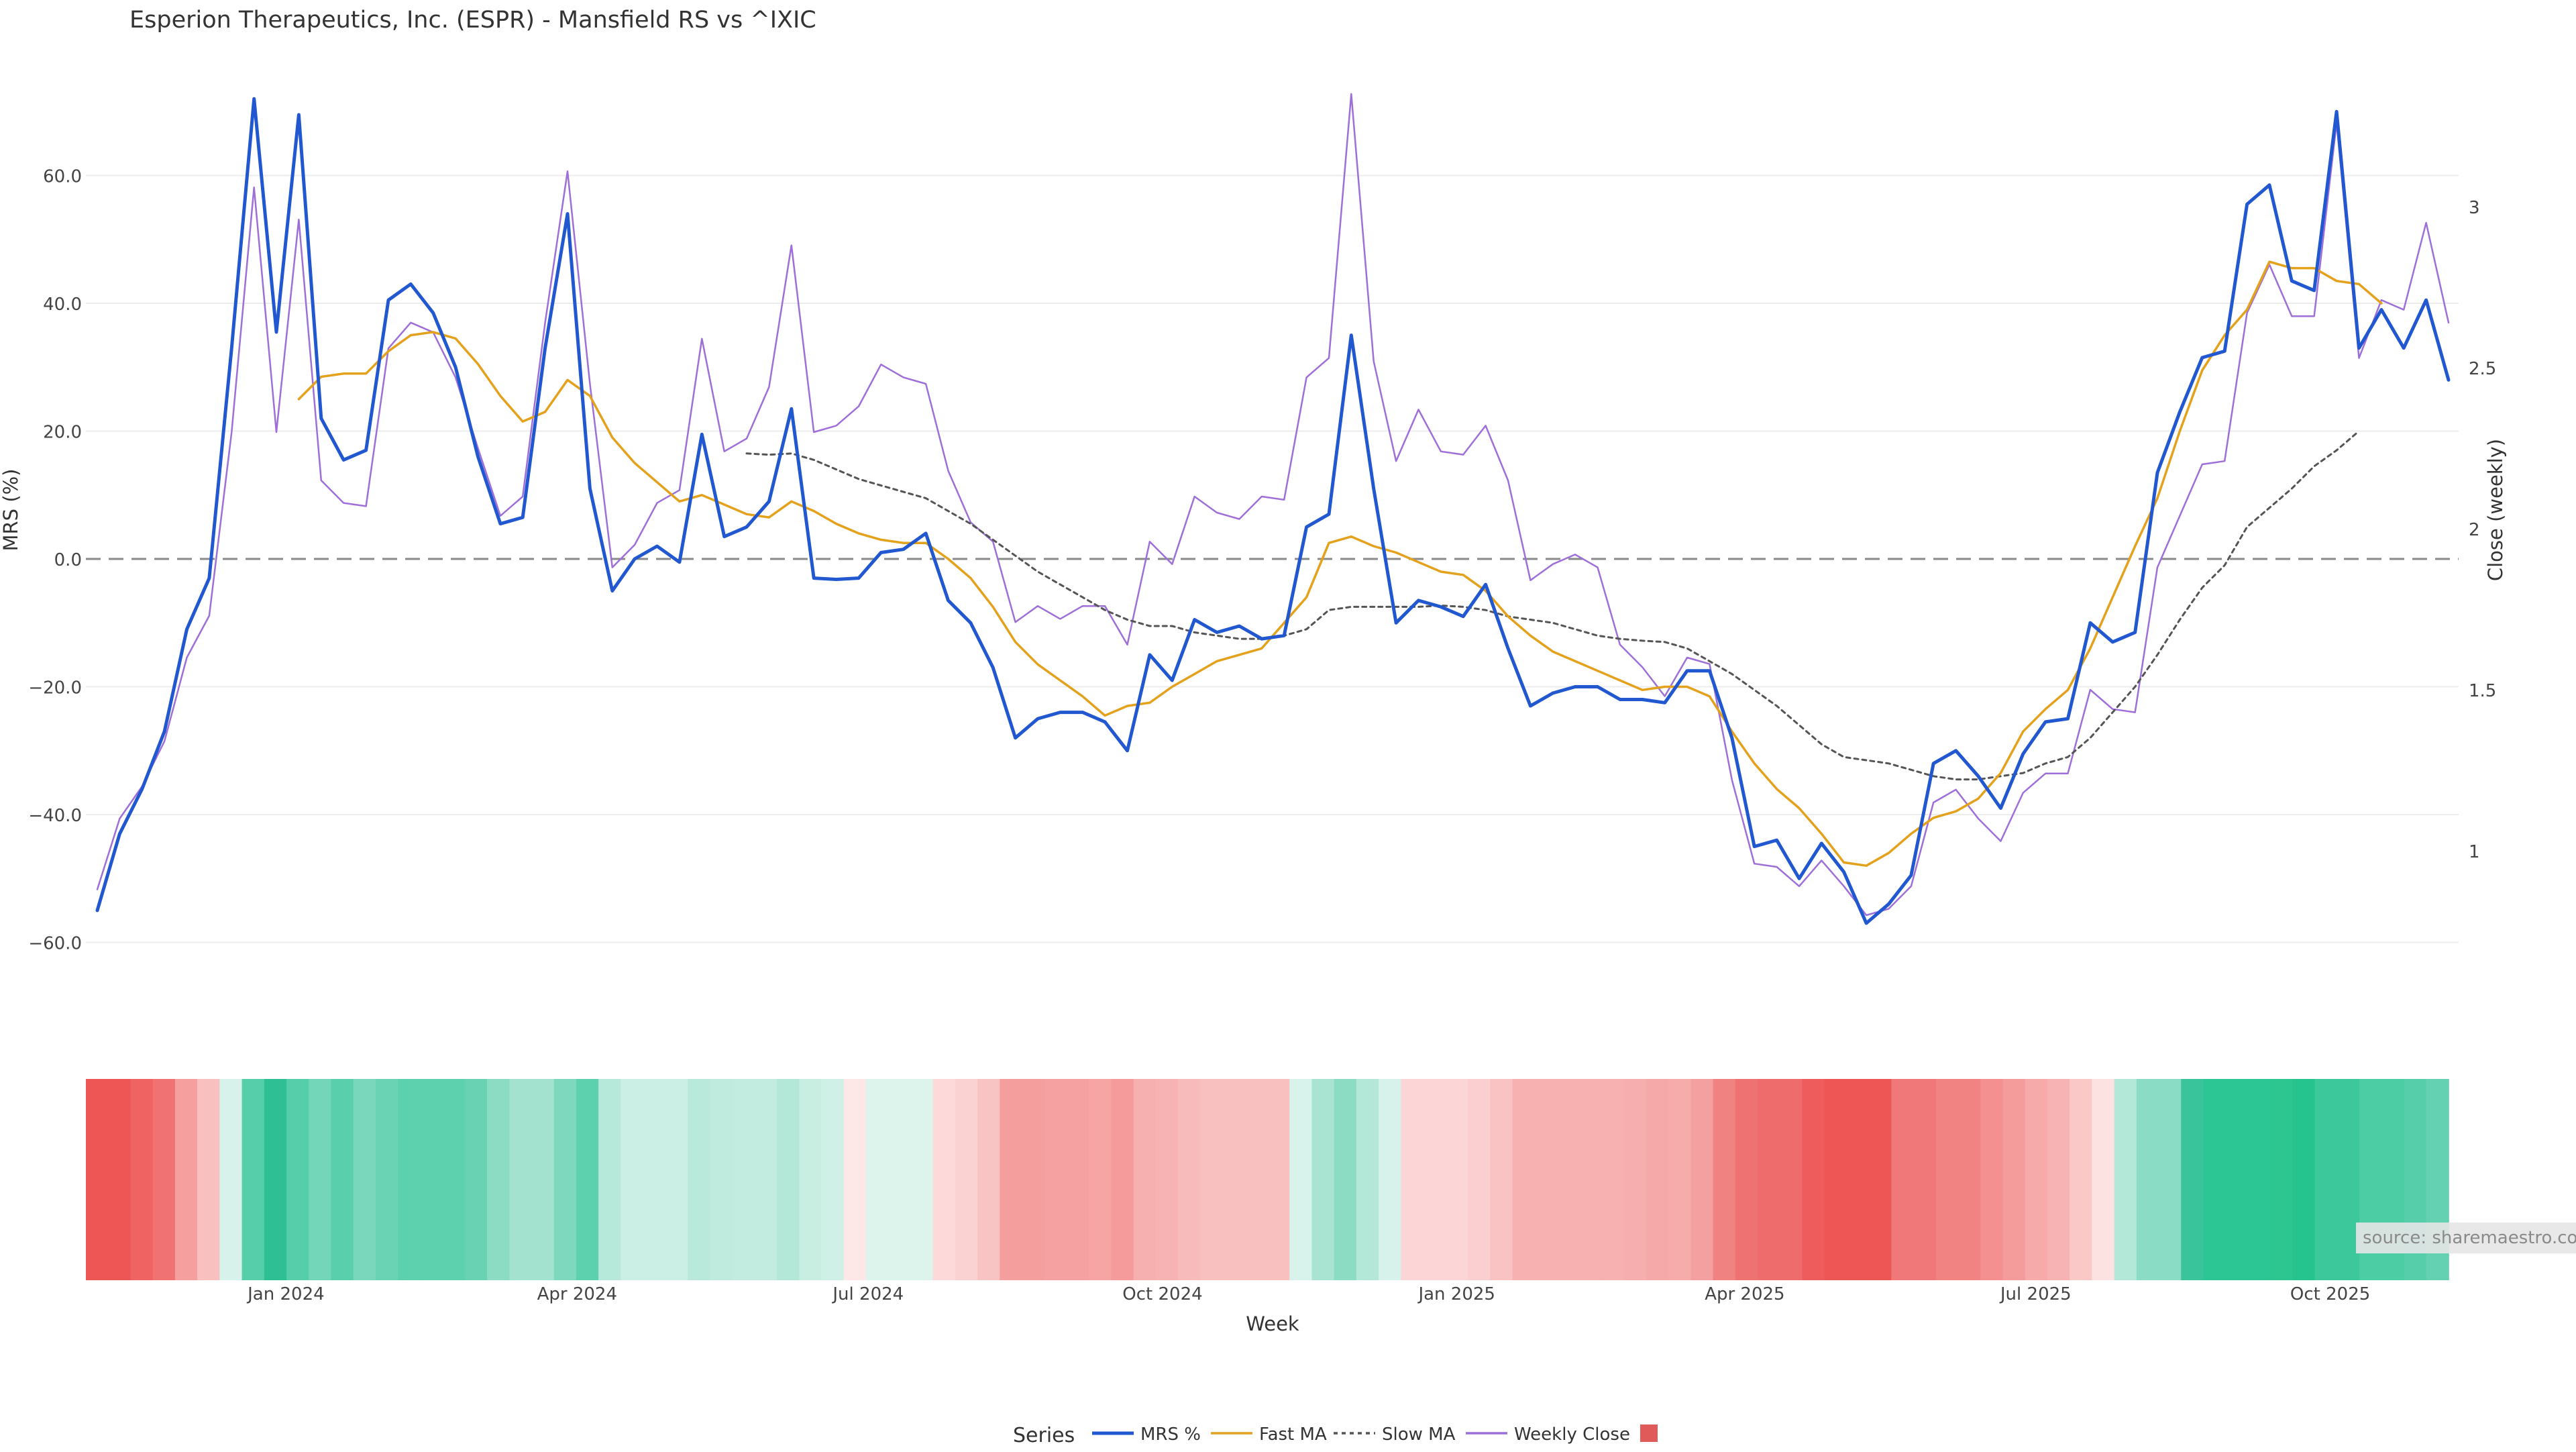 The height and width of the screenshot is (1452, 2576). Describe the element at coordinates (2330, 1294) in the screenshot. I see `x-tick-label: Oct 2025` at that location.